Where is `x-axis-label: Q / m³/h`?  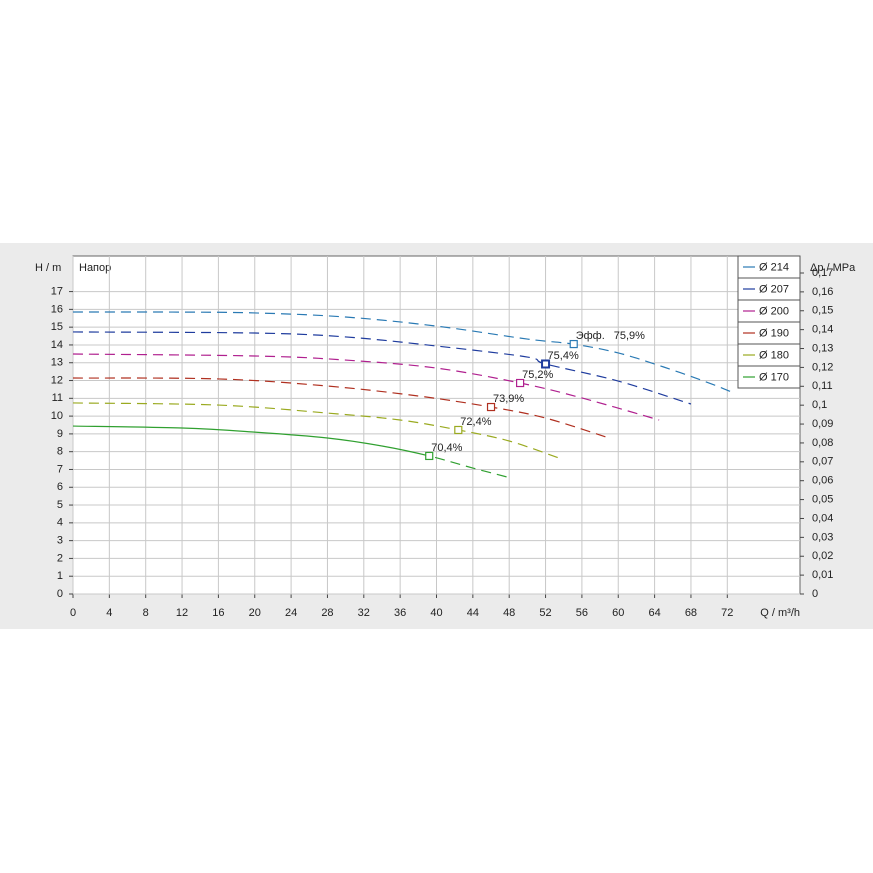
x-axis-label: Q / m³/h is located at coordinates (780, 613).